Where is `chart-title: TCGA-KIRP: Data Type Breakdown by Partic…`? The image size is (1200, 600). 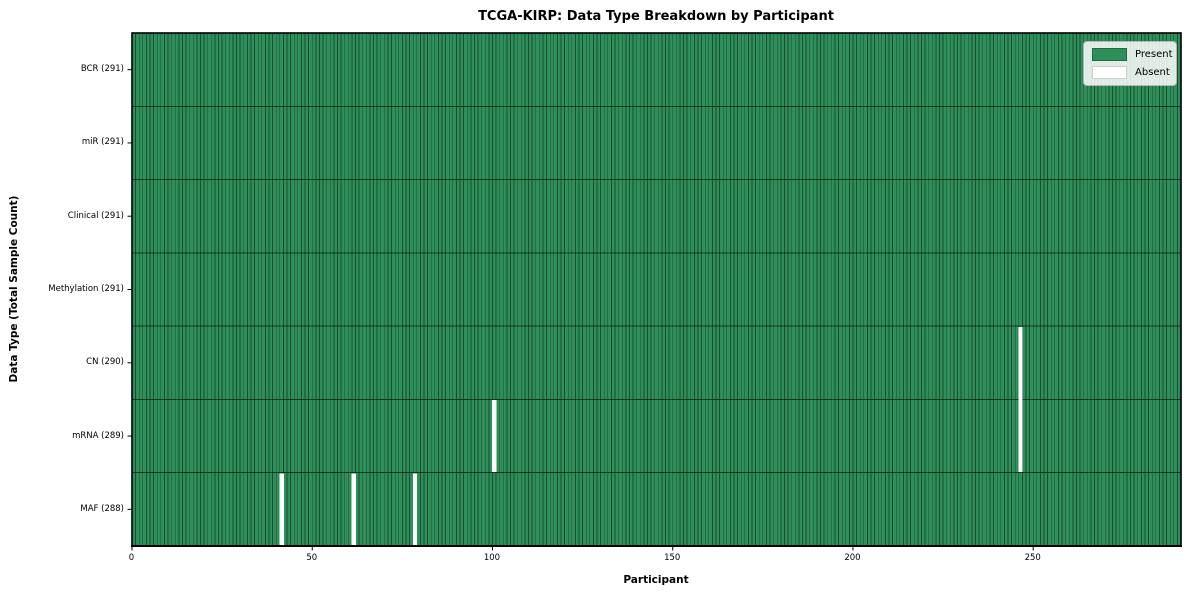
chart-title: TCGA-KIRP: Data Type Breakdown by Partic… is located at coordinates (656, 16).